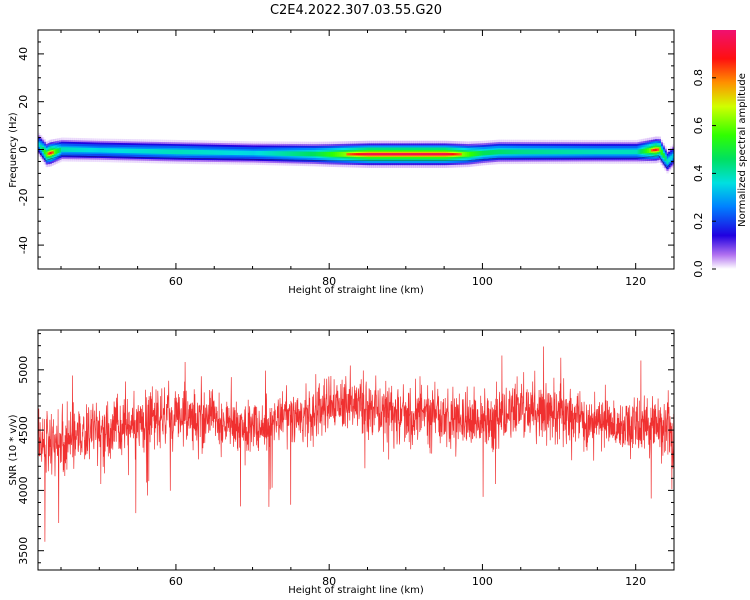 The image size is (750, 600). I want to click on spectral-ridge, so click(356, 153).